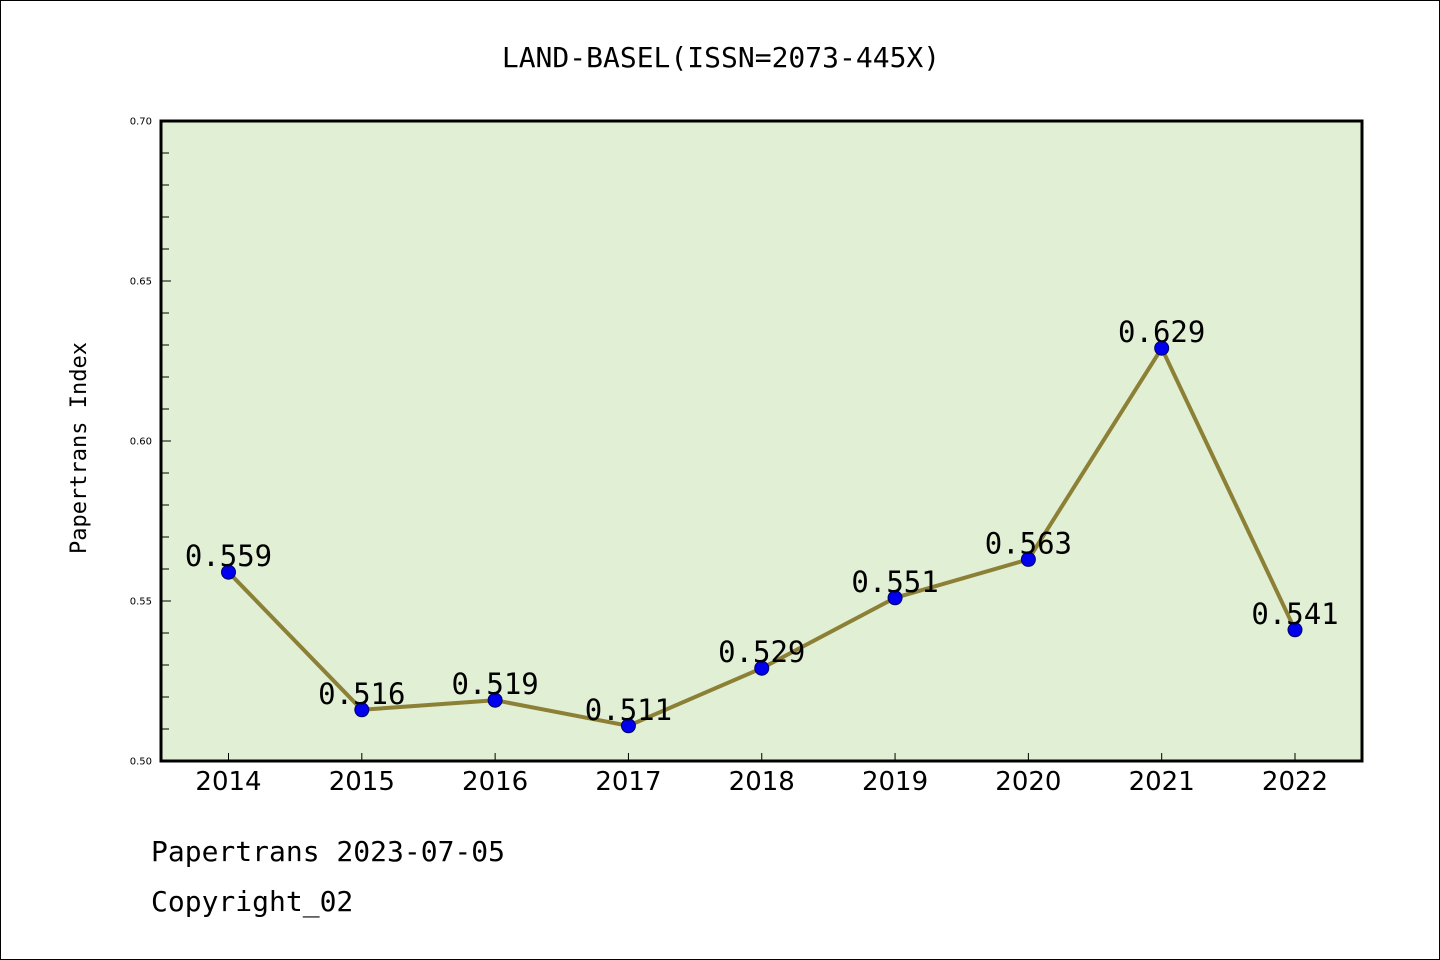  What do you see at coordinates (1295, 782) in the screenshot?
I see `x-tick-label: 2022` at bounding box center [1295, 782].